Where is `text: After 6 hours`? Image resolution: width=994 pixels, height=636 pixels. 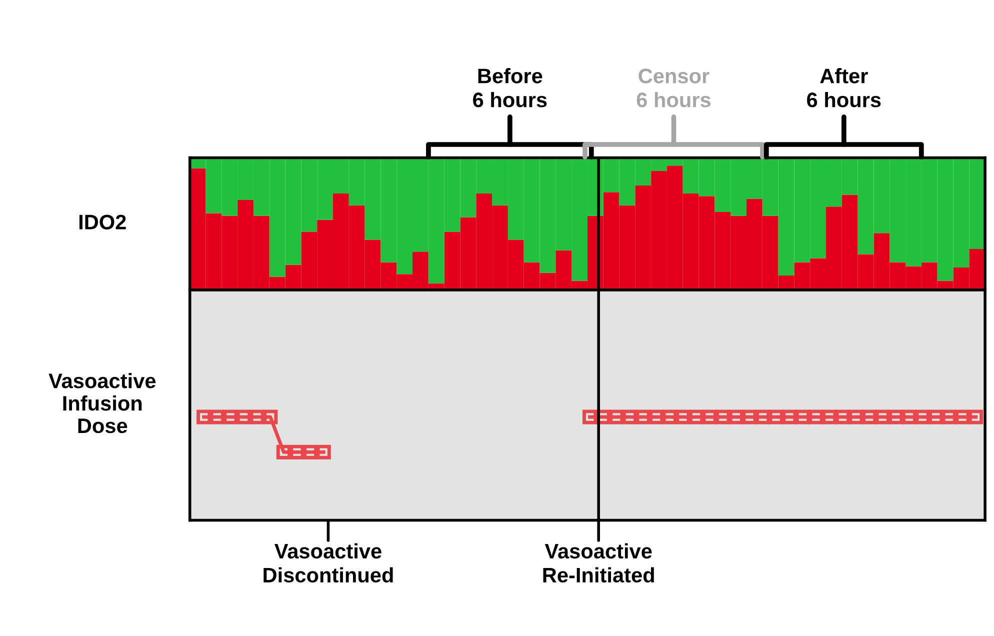
text: After 6 hours is located at coordinates (844, 88).